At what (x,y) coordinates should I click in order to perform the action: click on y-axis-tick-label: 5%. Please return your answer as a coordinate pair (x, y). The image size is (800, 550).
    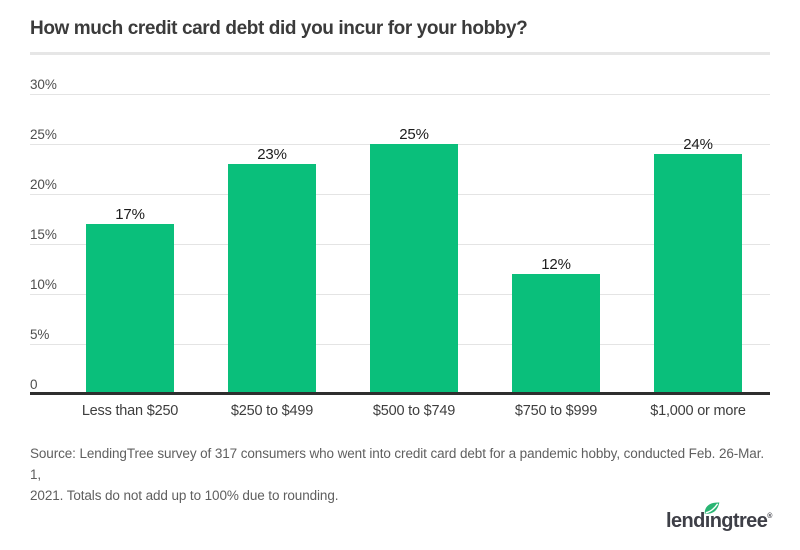
    Looking at the image, I should click on (40, 334).